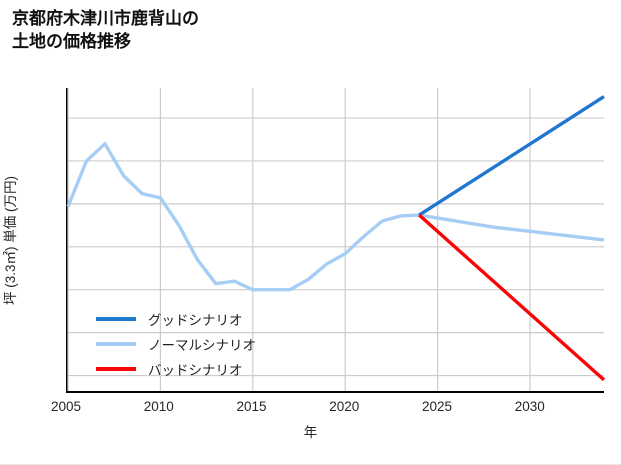 Image resolution: width=621 pixels, height=465 pixels. I want to click on x-tick-label: 2030, so click(529, 406).